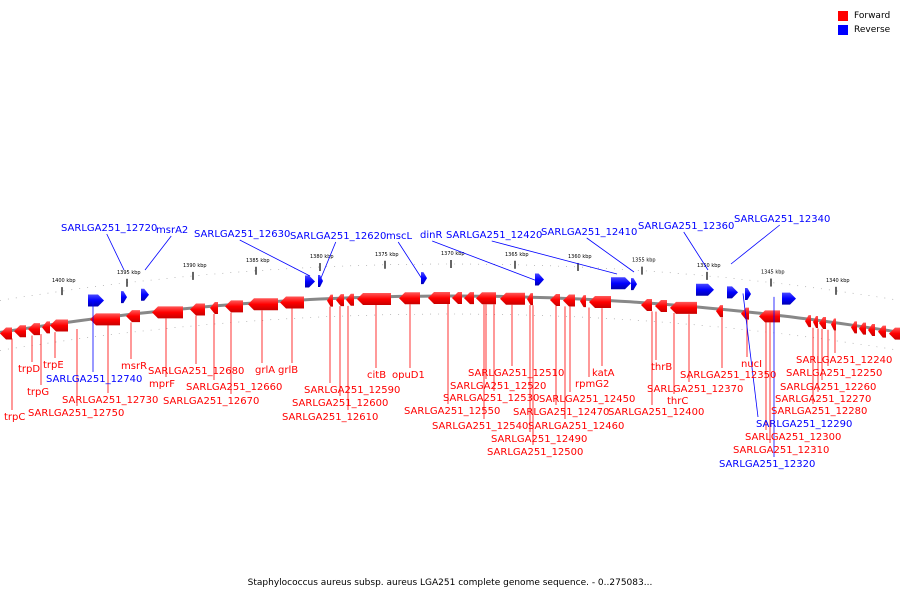 The height and width of the screenshot is (600, 900). I want to click on forward-gene-label: SARLGA251_12350, so click(728, 375).